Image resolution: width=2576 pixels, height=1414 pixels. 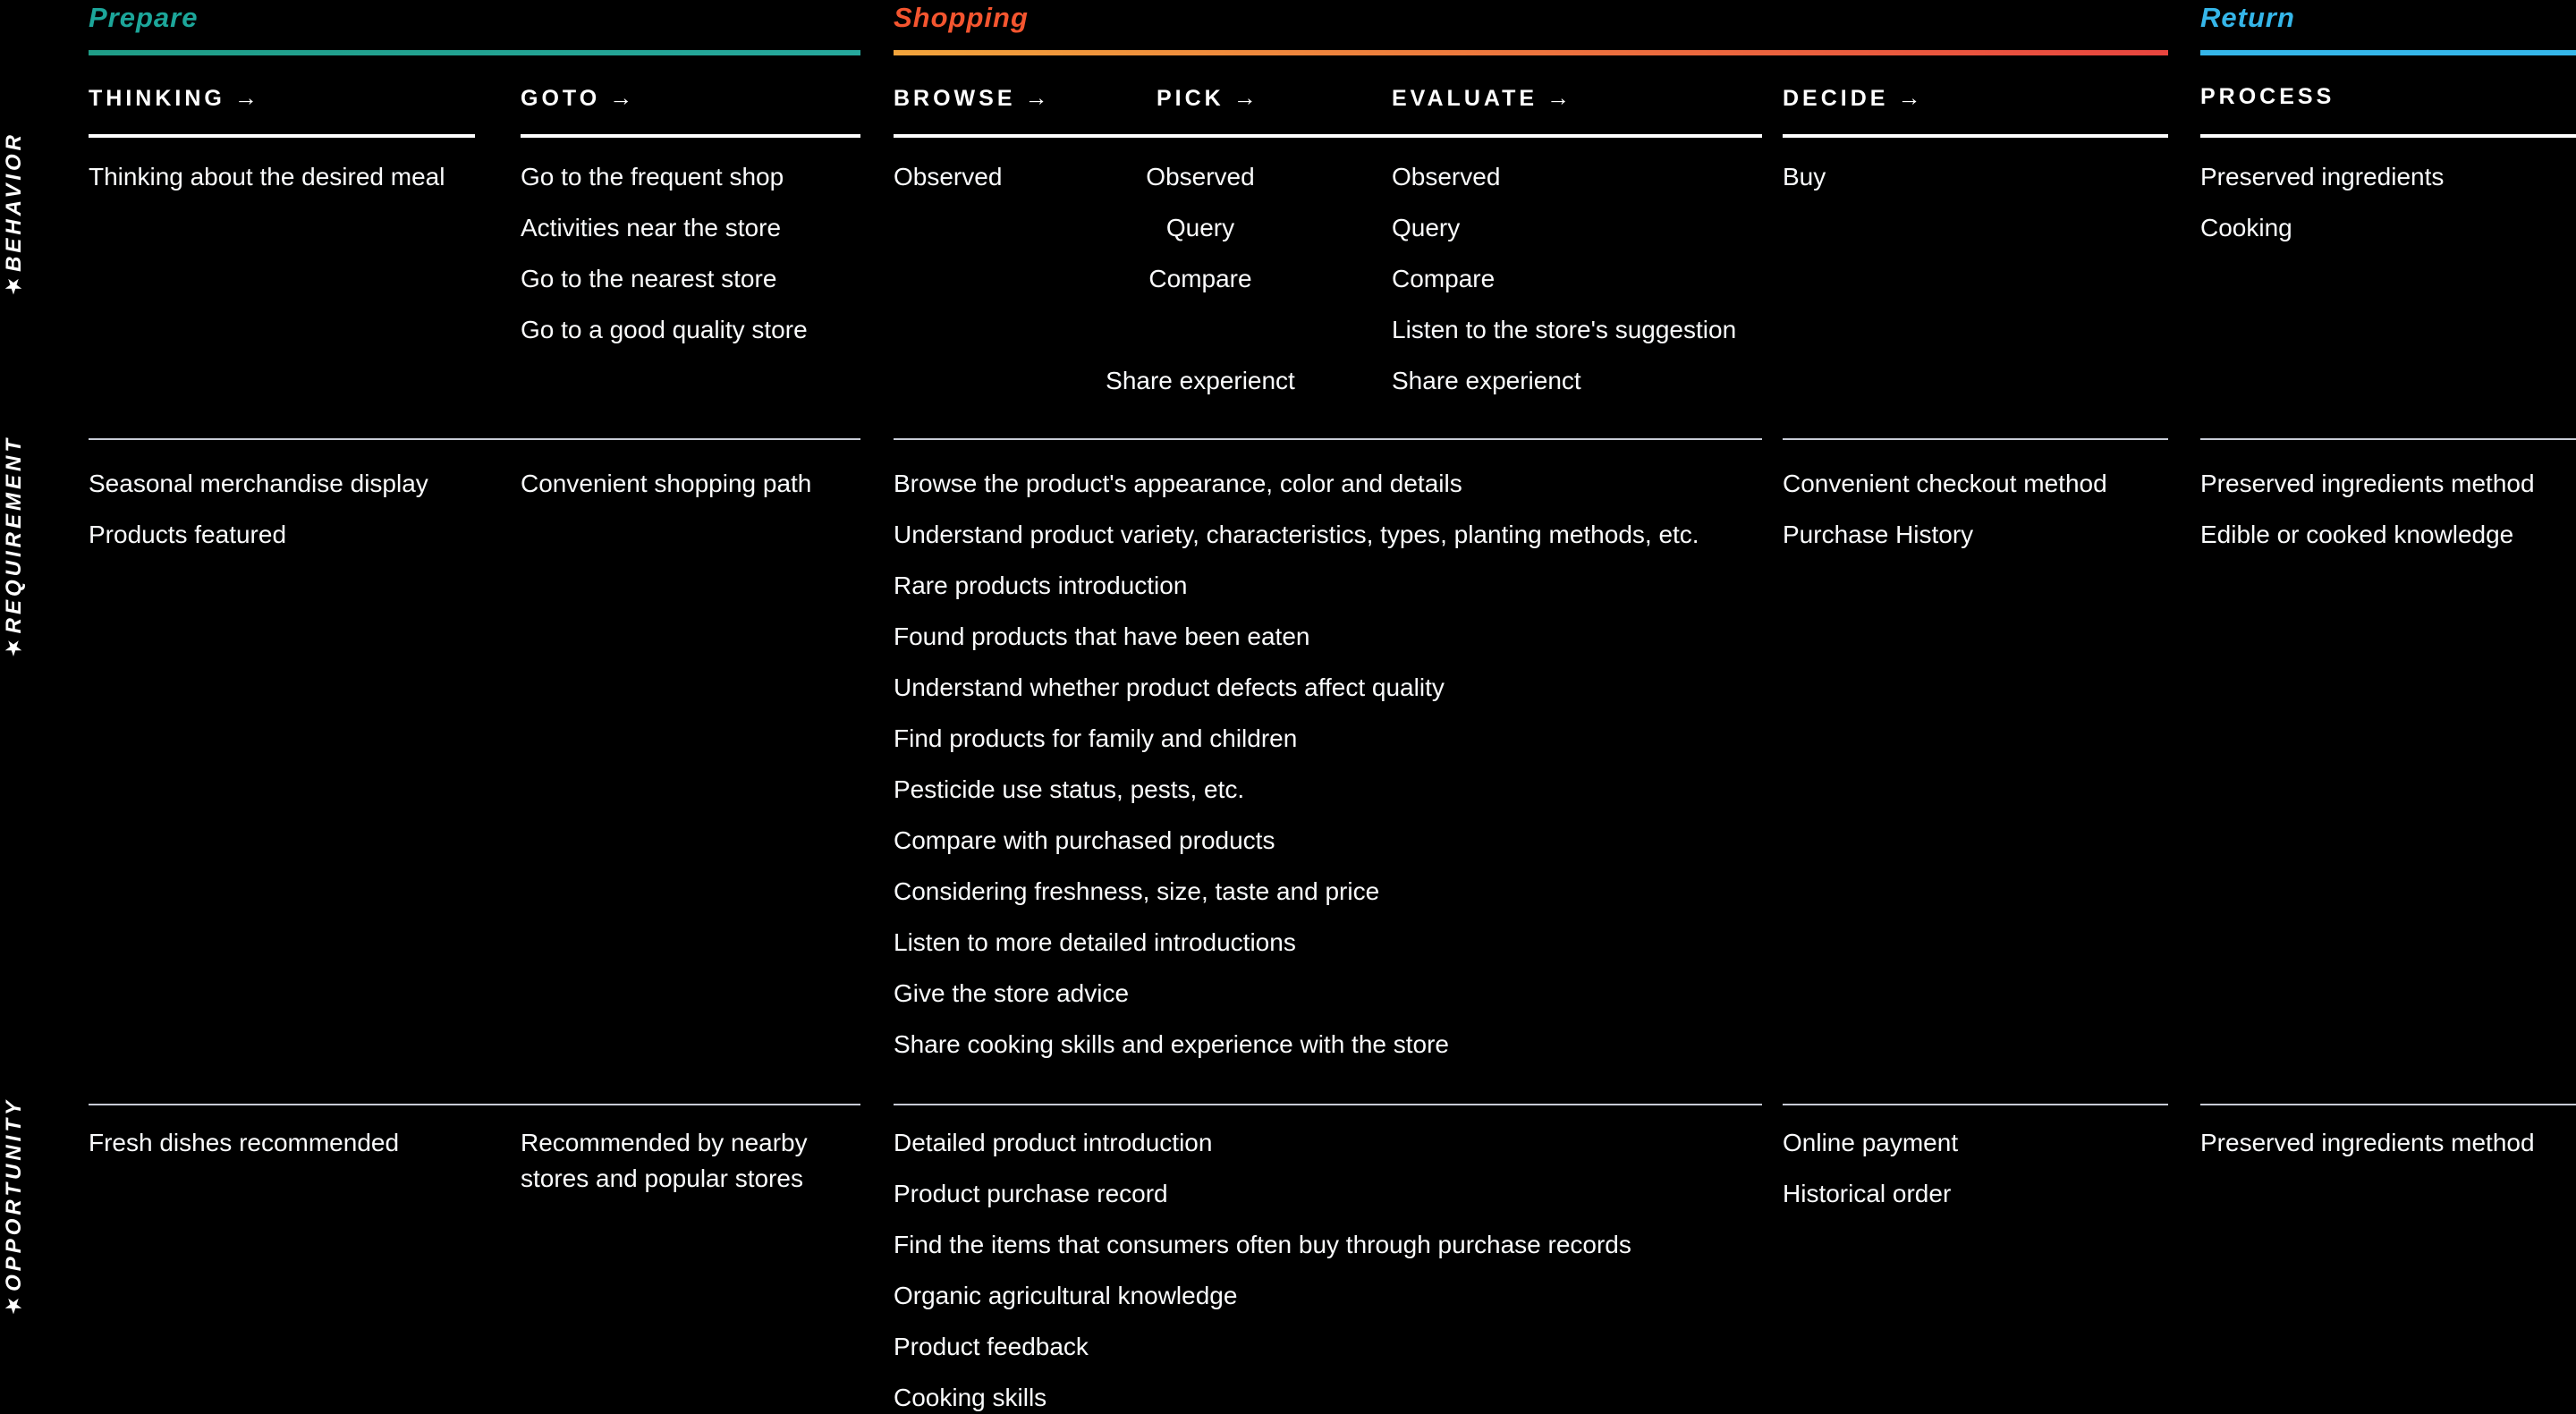 What do you see at coordinates (1979, 1176) in the screenshot?
I see `cell-opportunity-decide: Online payment Historical order` at bounding box center [1979, 1176].